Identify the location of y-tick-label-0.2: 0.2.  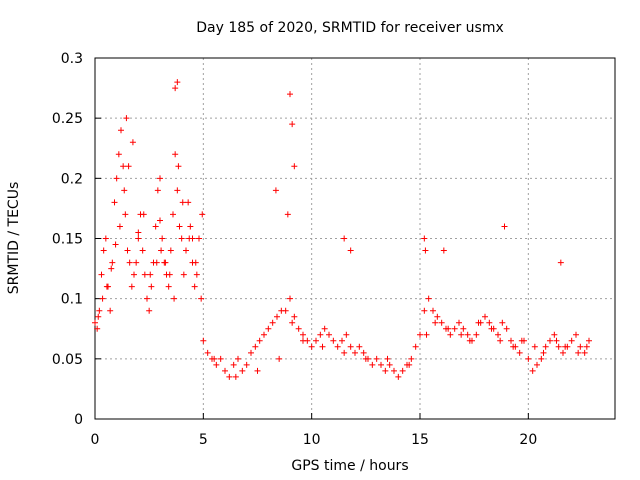
(72, 179).